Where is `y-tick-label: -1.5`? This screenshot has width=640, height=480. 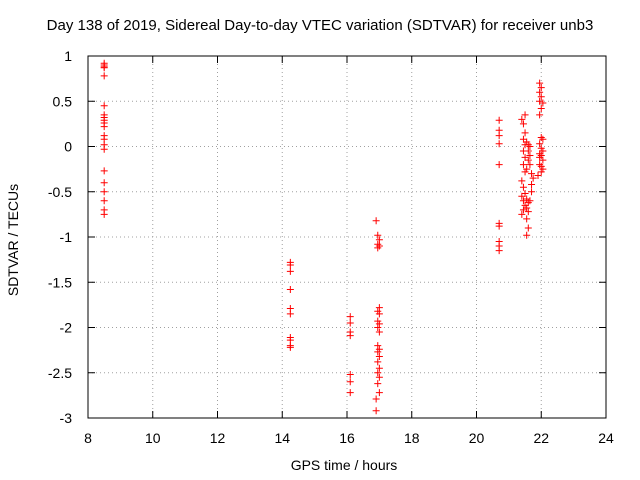 y-tick-label: -1.5 is located at coordinates (60, 282).